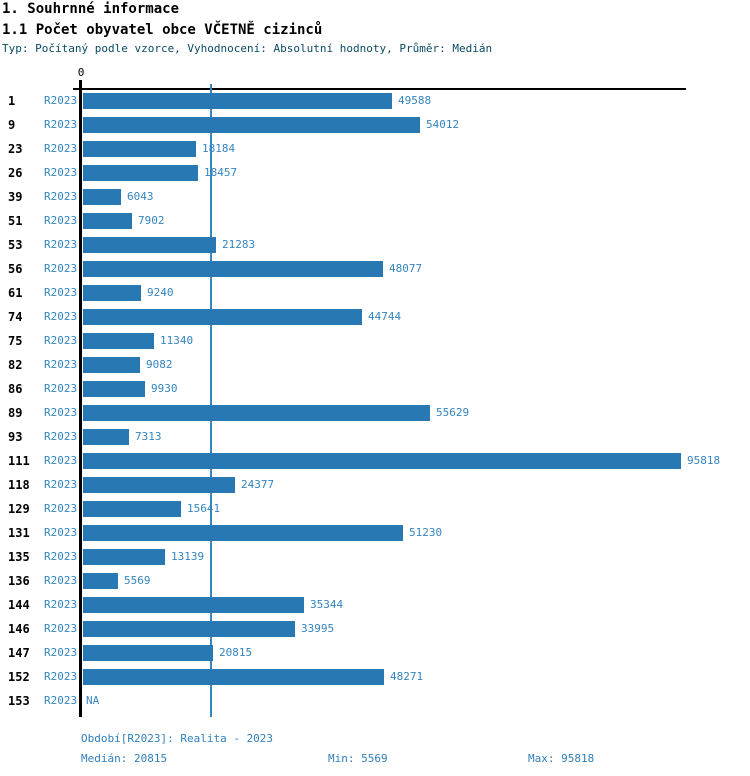 The image size is (750, 776). Describe the element at coordinates (15, 221) in the screenshot. I see `row-category-label: 51` at that location.